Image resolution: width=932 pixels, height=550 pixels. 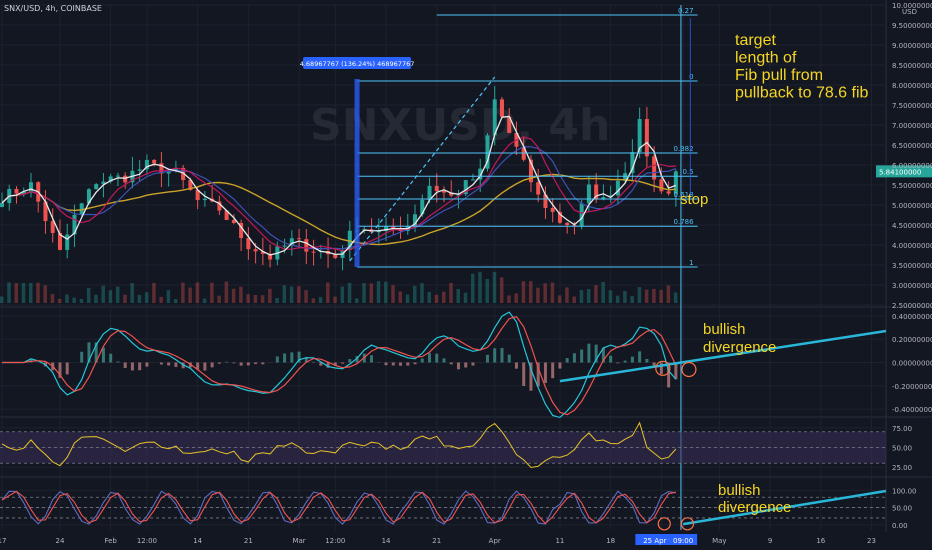 I want to click on stop-annotation: stop, so click(x=694, y=199).